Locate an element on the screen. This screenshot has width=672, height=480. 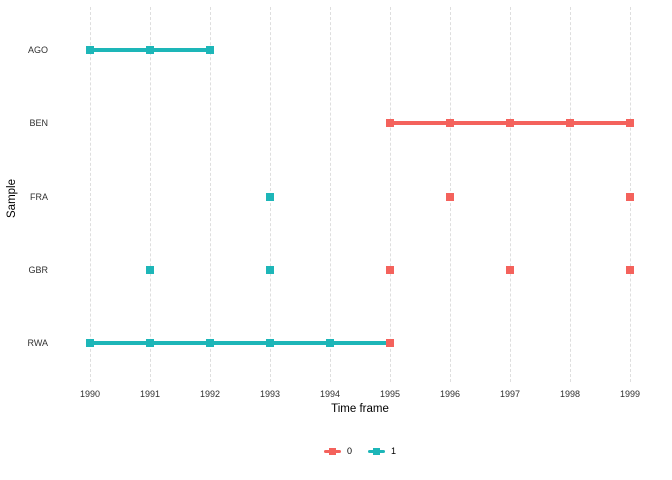
data-point-FRA-1999 is located at coordinates (630, 197).